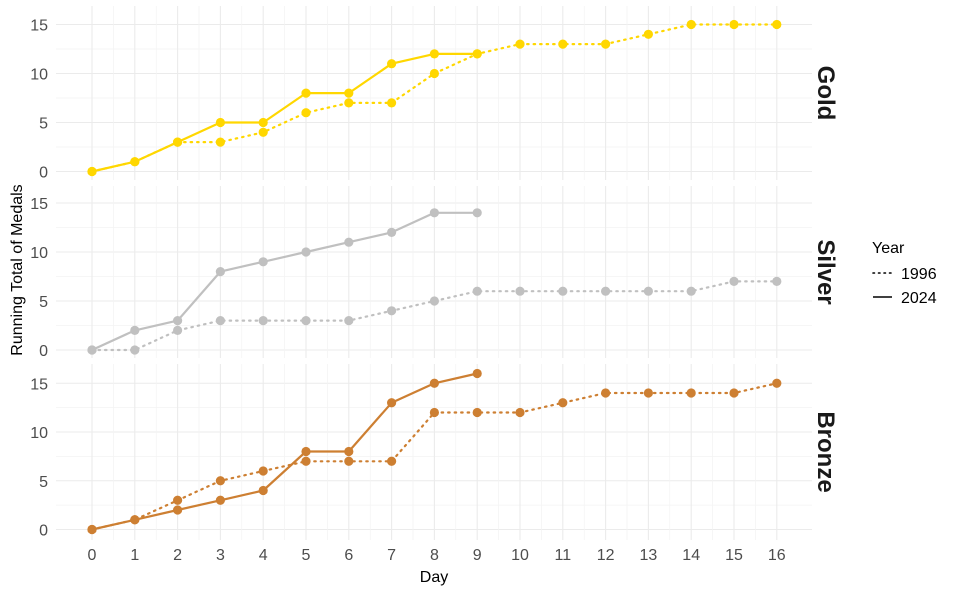 The image size is (960, 593). I want to click on bronze-2024-line, so click(284, 451).